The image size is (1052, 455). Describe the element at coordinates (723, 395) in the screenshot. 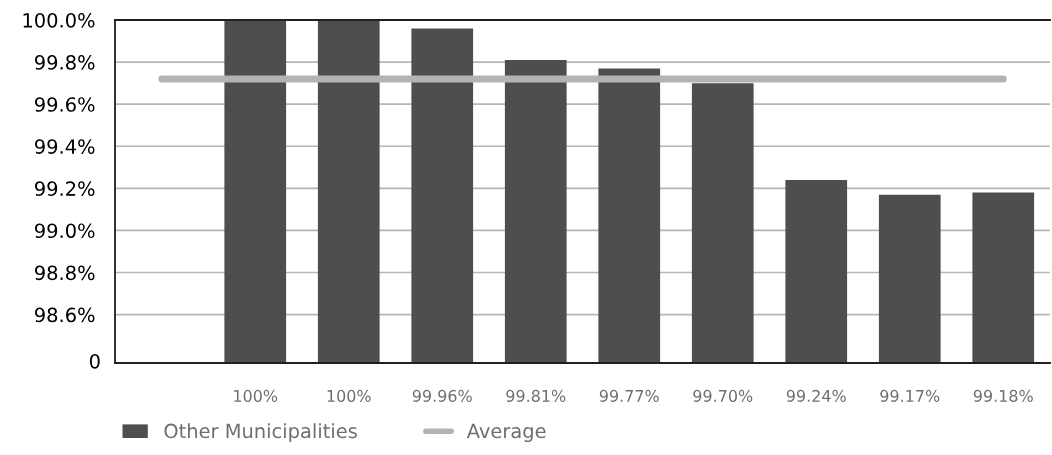

I see `data-label: 99.70%` at that location.